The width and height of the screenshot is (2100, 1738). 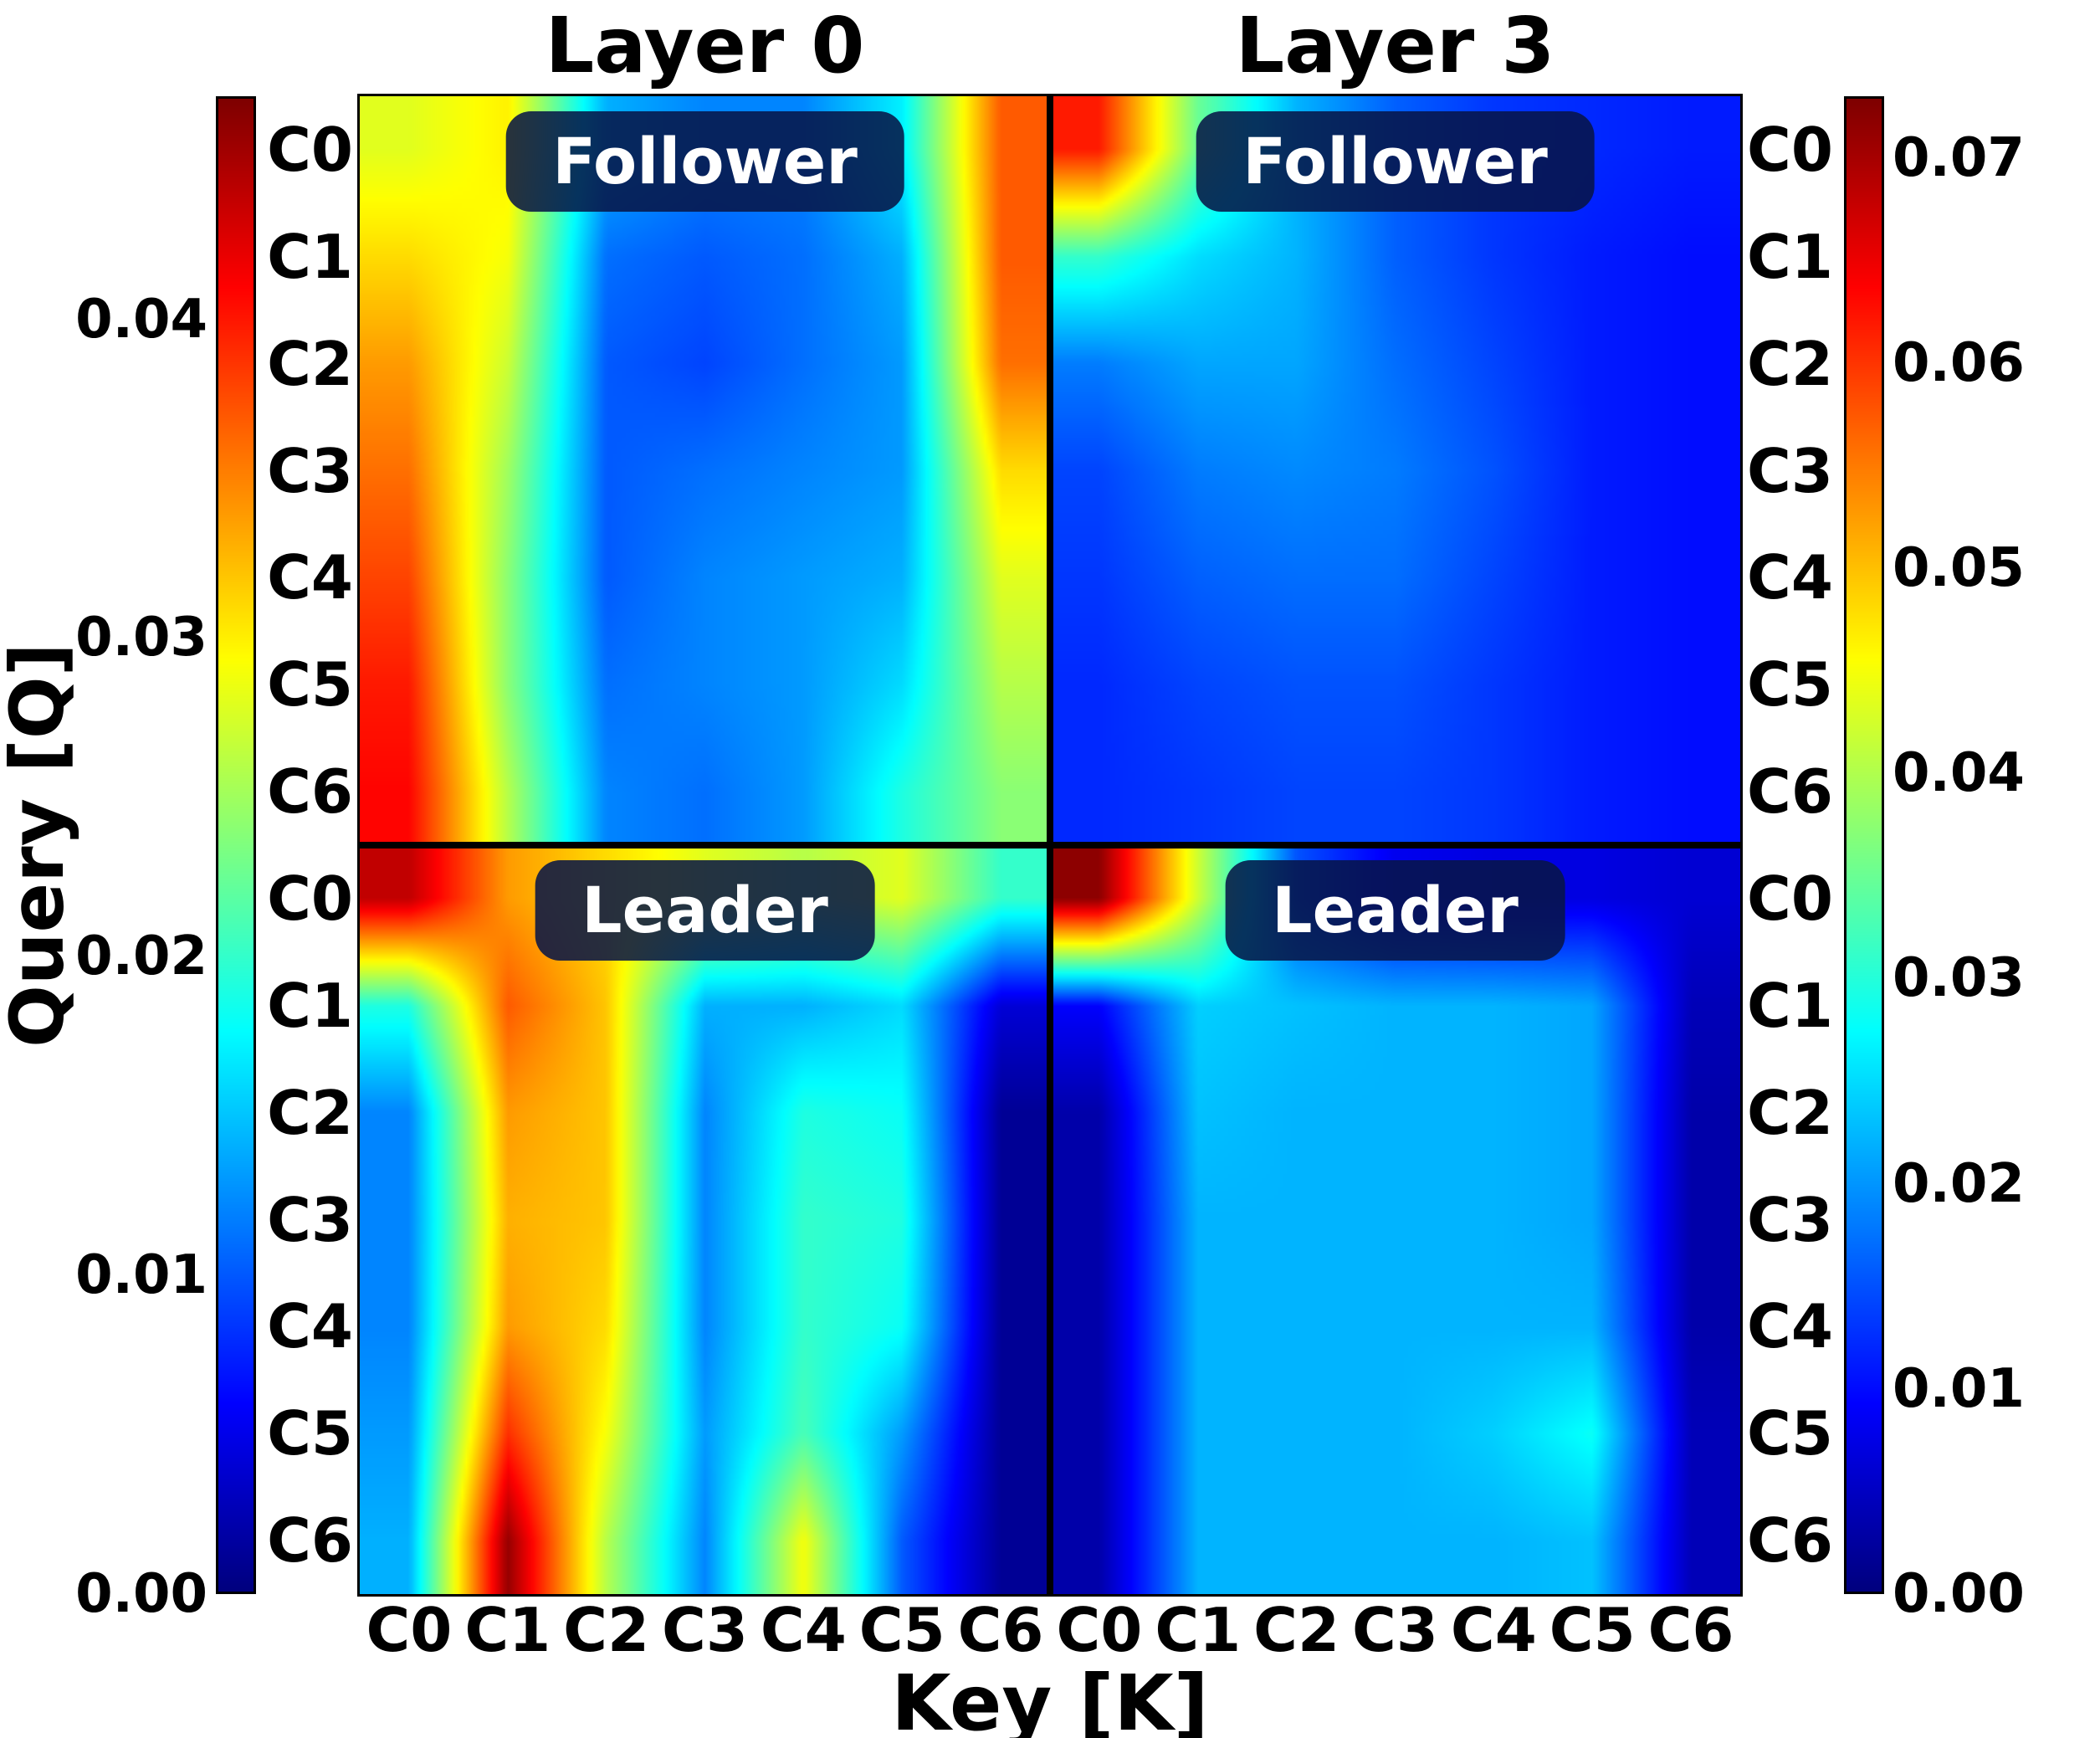 I want to click on heatmap-canvas-layer3-leader, so click(x=1395, y=1219).